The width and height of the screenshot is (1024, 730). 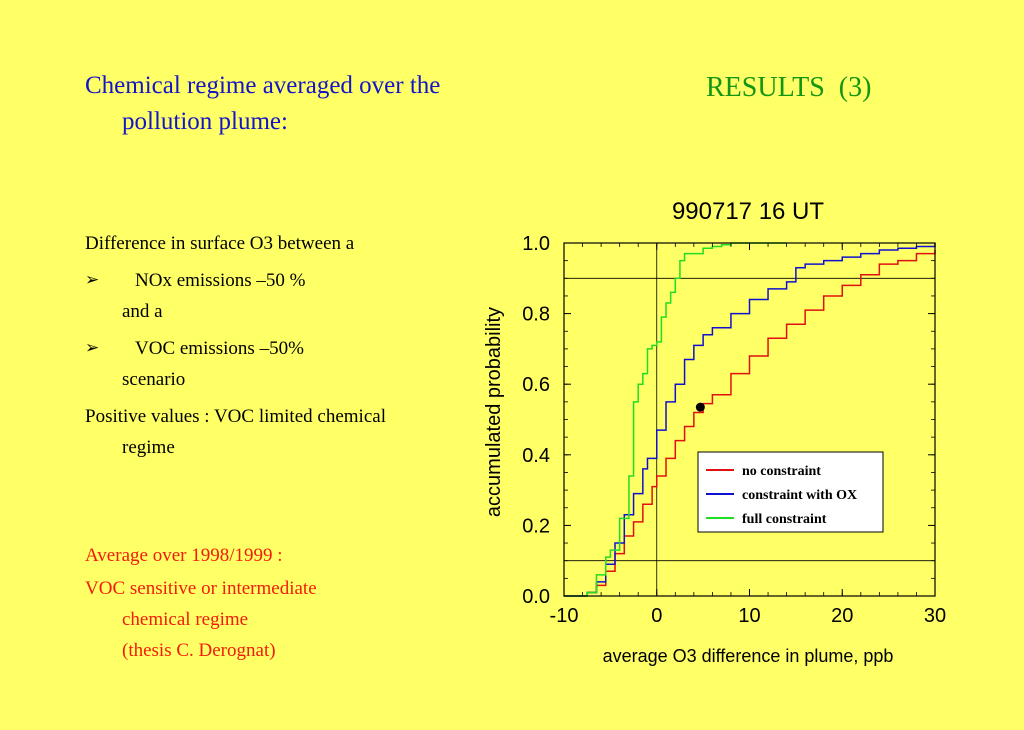 I want to click on y-tick-label: 1.0, so click(x=536, y=244).